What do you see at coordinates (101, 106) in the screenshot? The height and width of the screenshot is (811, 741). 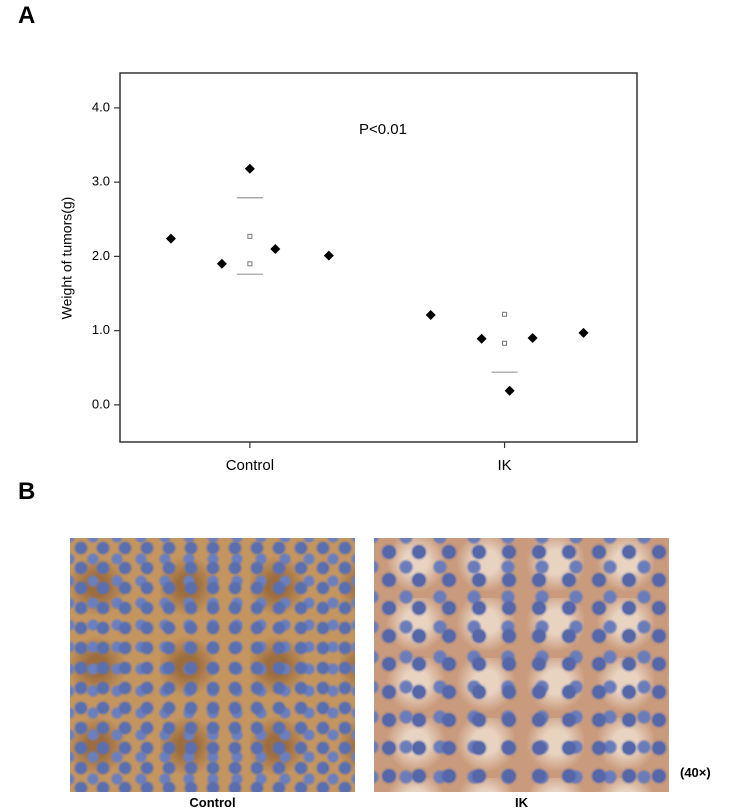 I see `y-tick-label: 4.0` at bounding box center [101, 106].